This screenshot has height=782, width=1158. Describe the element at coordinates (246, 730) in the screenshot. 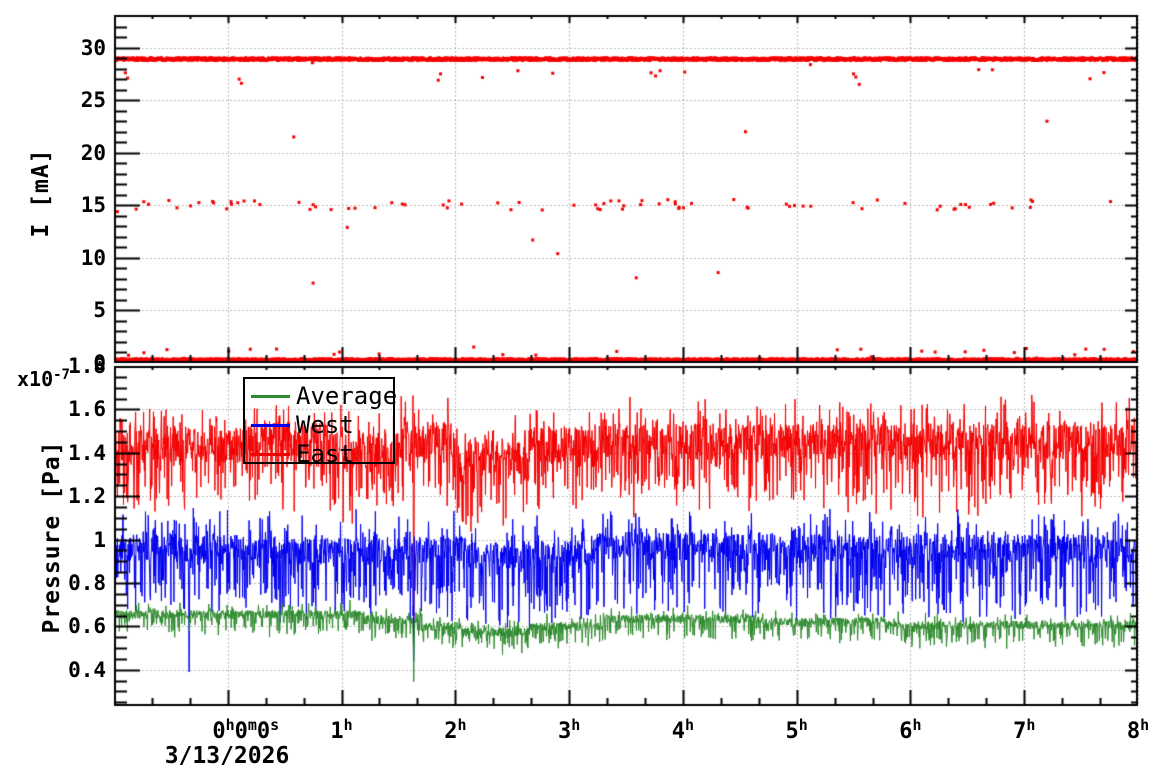

I see `x-tick-label: 0h0m0s` at that location.